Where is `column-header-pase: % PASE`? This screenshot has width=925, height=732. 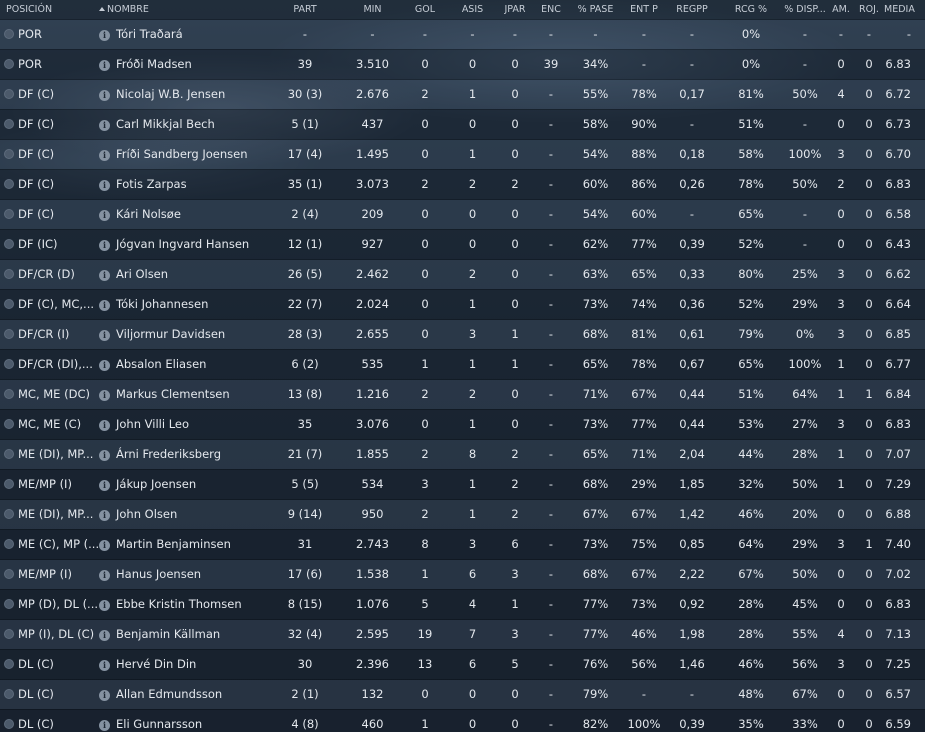
column-header-pase: % PASE is located at coordinates (595, 9).